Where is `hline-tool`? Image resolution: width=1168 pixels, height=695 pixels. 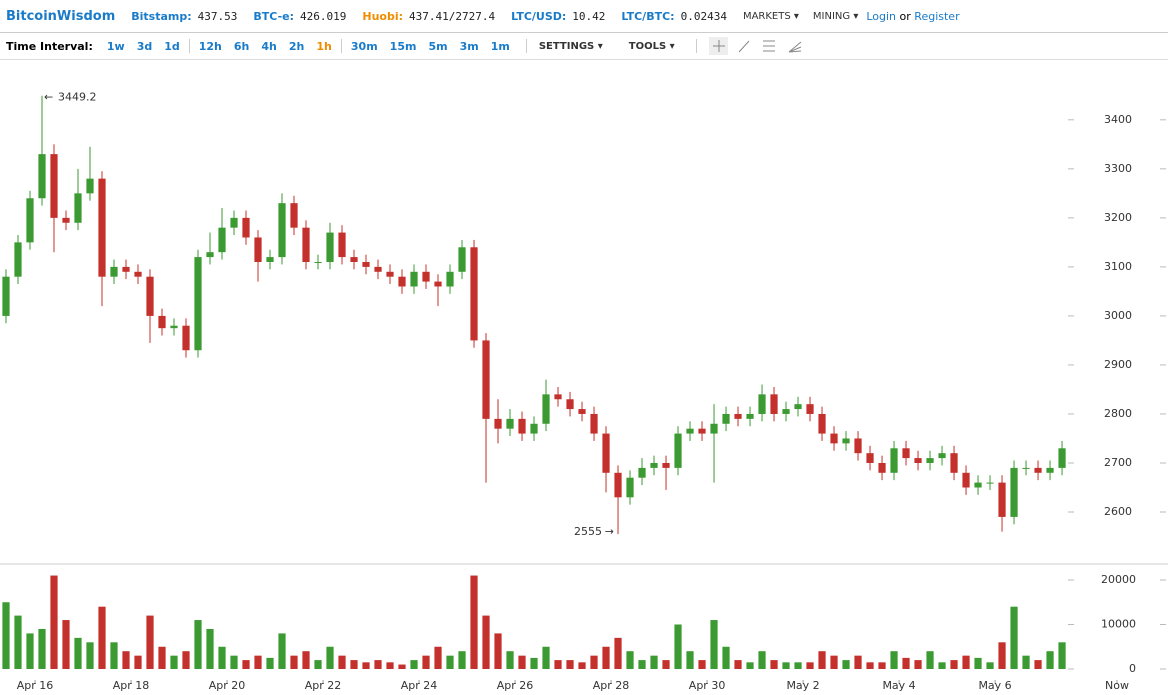 hline-tool is located at coordinates (768, 46).